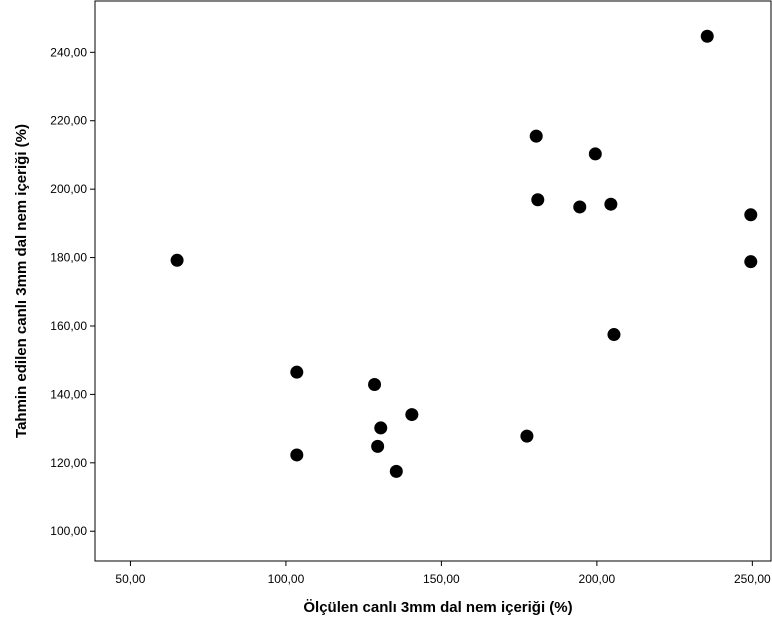 The height and width of the screenshot is (628, 772). What do you see at coordinates (437, 607) in the screenshot?
I see `x-axis-title: Ölçülen canlı 3mm dal nem içeriği (%)` at bounding box center [437, 607].